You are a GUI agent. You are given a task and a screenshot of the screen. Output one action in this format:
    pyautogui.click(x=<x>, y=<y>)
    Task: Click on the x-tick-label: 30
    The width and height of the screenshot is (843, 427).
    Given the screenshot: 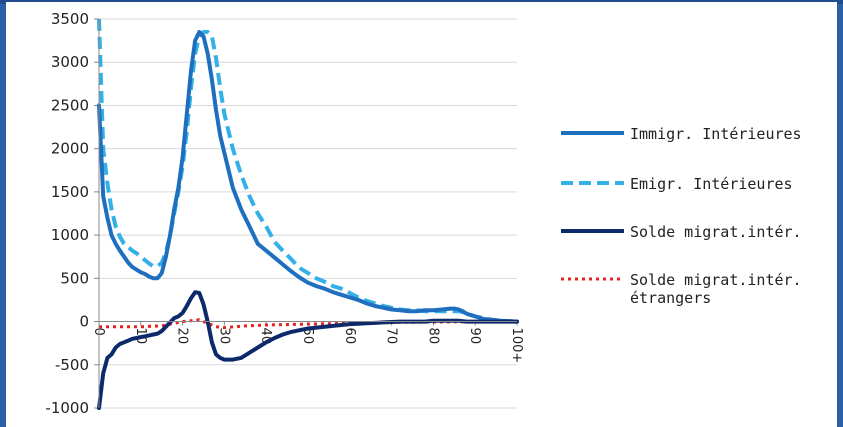 What is the action you would take?
    pyautogui.click(x=223, y=336)
    